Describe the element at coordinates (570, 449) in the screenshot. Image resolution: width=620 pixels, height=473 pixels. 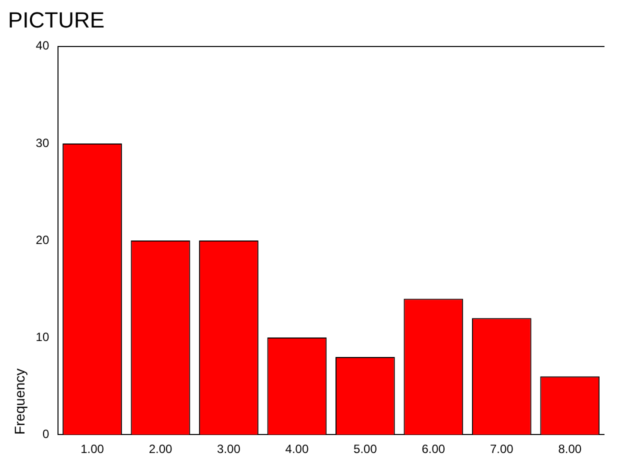
I see `x-tick-label: 8.00` at that location.